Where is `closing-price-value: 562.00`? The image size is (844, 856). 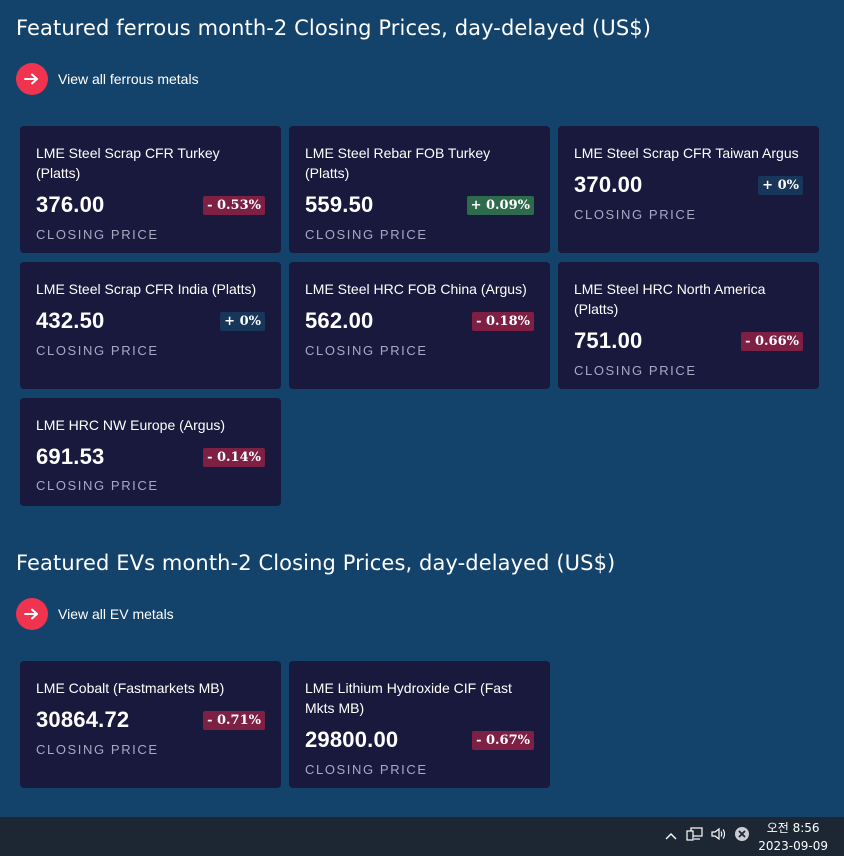 closing-price-value: 562.00 is located at coordinates (339, 320).